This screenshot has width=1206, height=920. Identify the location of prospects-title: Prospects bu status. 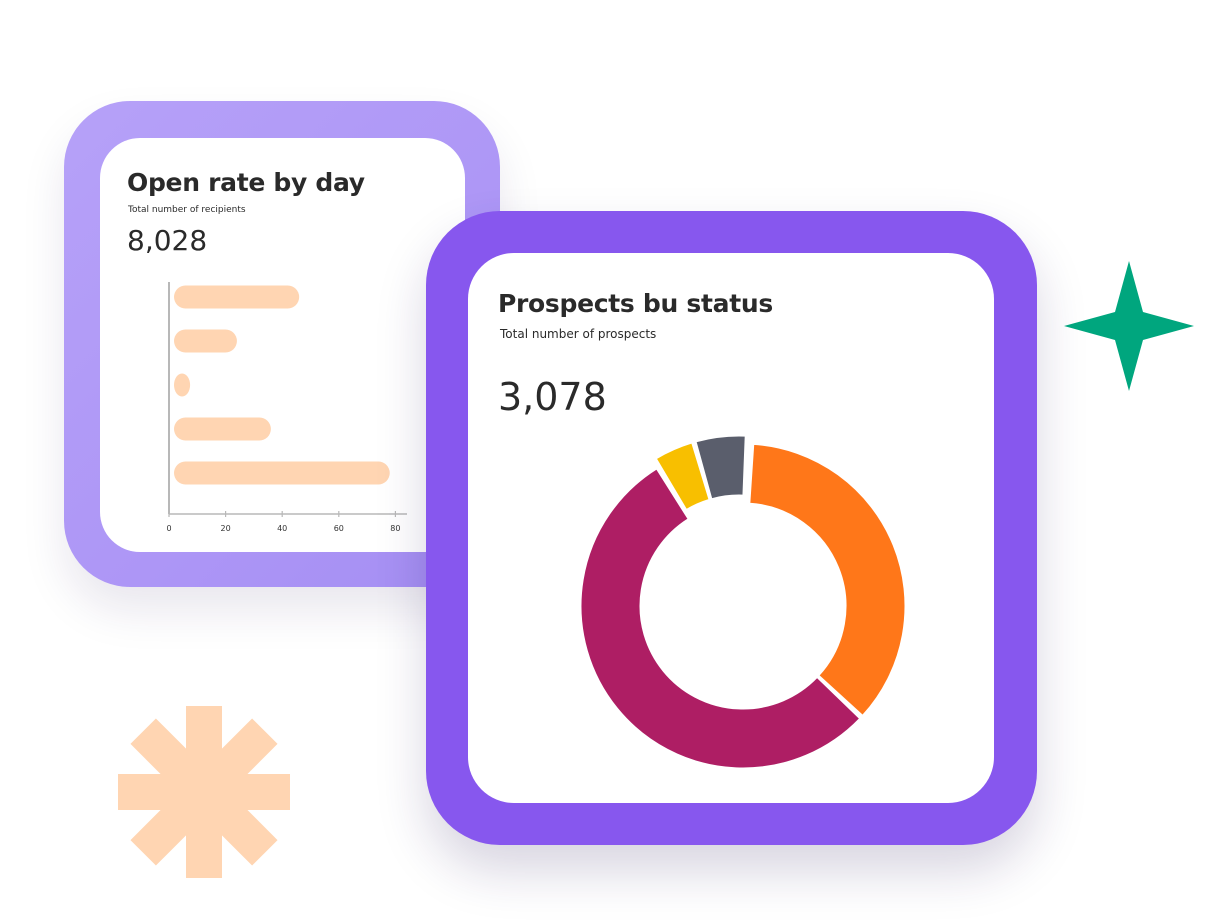
(635, 303).